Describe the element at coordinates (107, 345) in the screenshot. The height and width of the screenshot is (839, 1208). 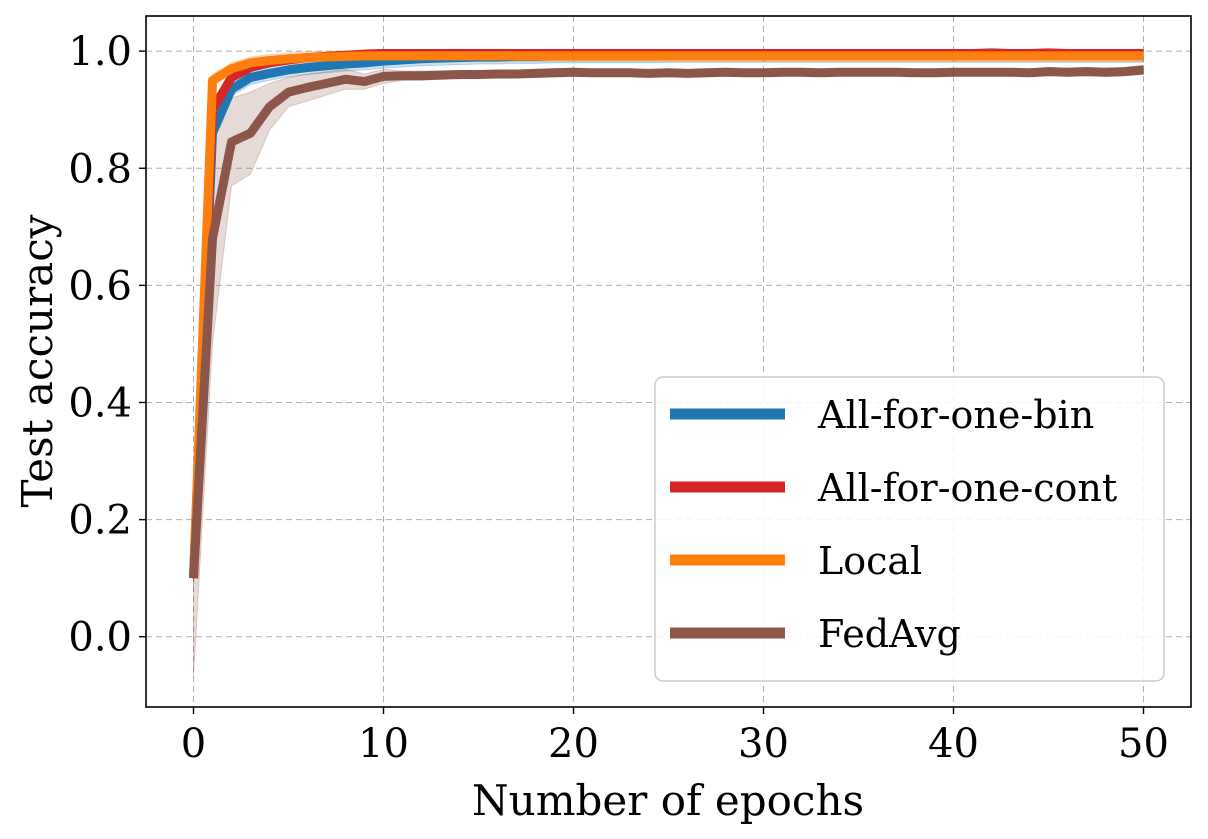
I see `y-axis-ticks: 0.0 0.2 0.4 0.6 0.8 1.0` at that location.